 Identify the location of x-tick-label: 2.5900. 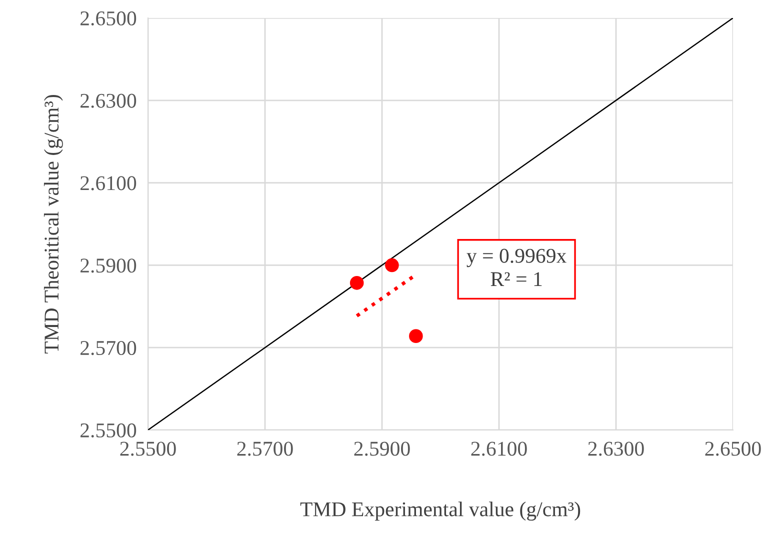
(382, 449).